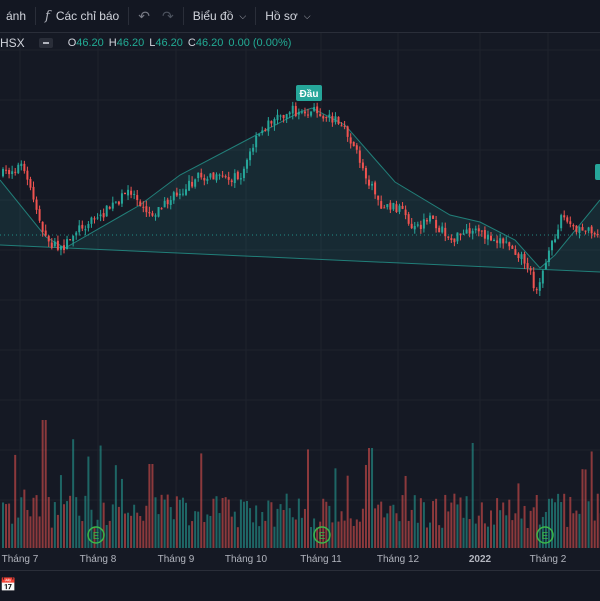 Image resolution: width=600 pixels, height=601 pixels. I want to click on redo-icon: ↷, so click(168, 16).